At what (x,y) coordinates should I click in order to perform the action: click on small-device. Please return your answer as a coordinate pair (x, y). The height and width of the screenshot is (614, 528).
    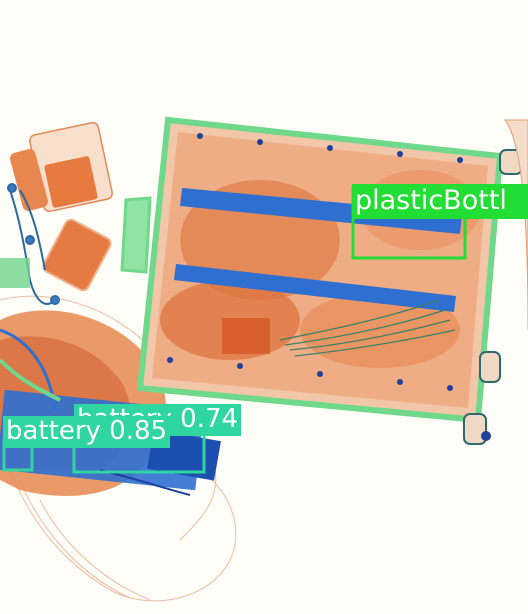
    Looking at the image, I should click on (15, 273).